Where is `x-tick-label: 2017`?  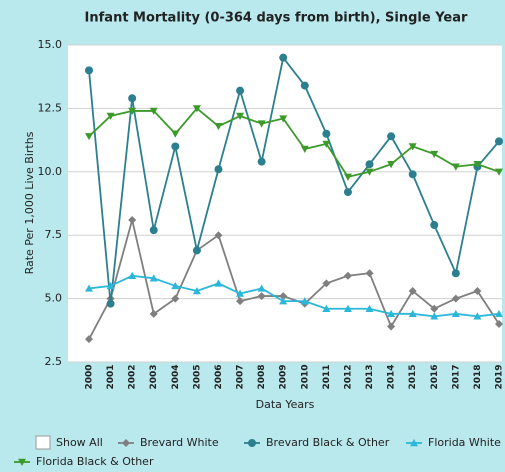
x-tick-label: 2017 is located at coordinates (456, 376).